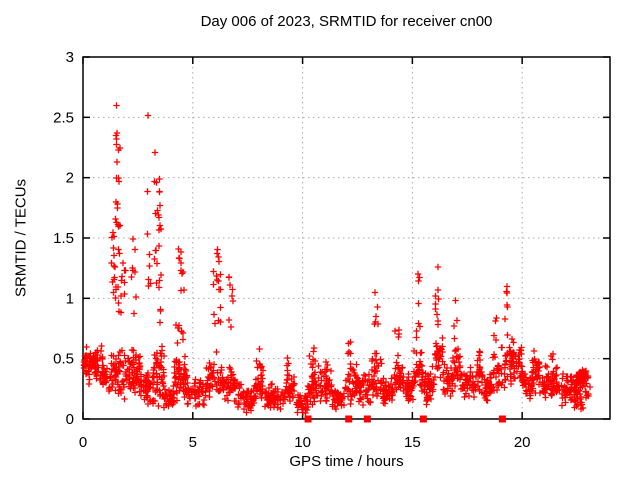 Image resolution: width=640 pixels, height=480 pixels. Describe the element at coordinates (70, 178) in the screenshot. I see `y-tick-label: 2` at that location.